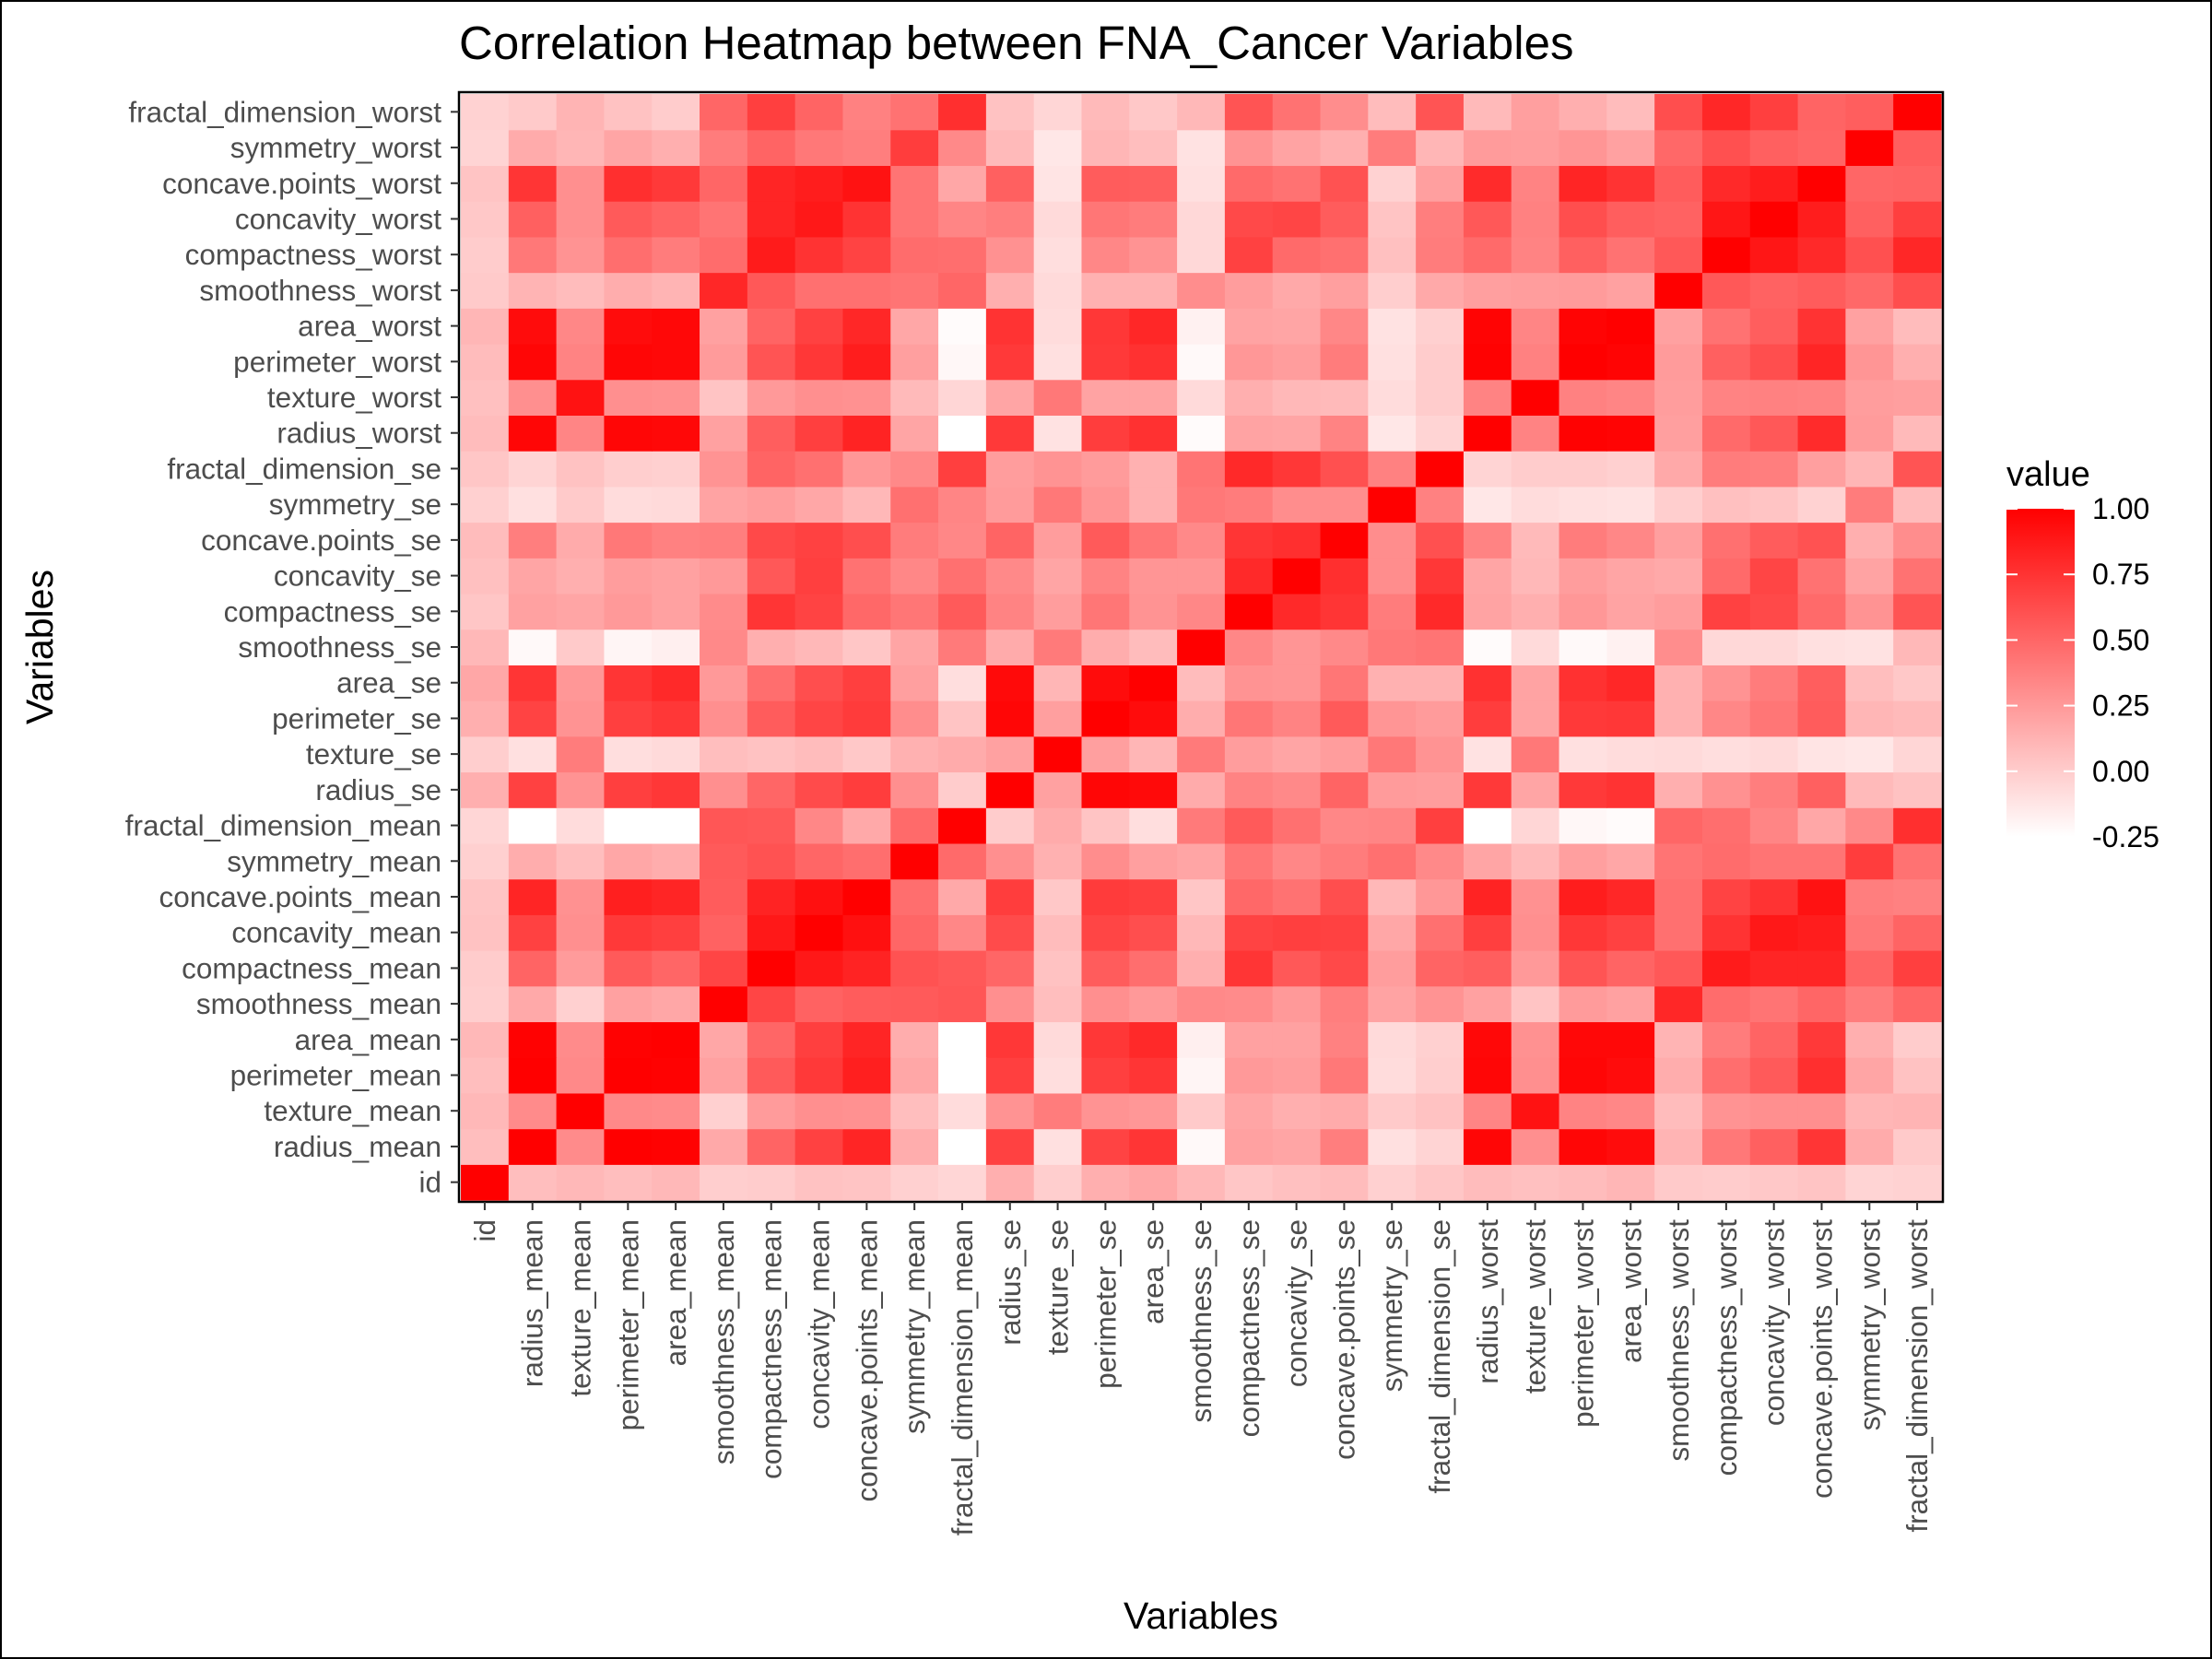 Image resolution: width=2212 pixels, height=1659 pixels. I want to click on y-tick-label: compactness_mean, so click(311, 967).